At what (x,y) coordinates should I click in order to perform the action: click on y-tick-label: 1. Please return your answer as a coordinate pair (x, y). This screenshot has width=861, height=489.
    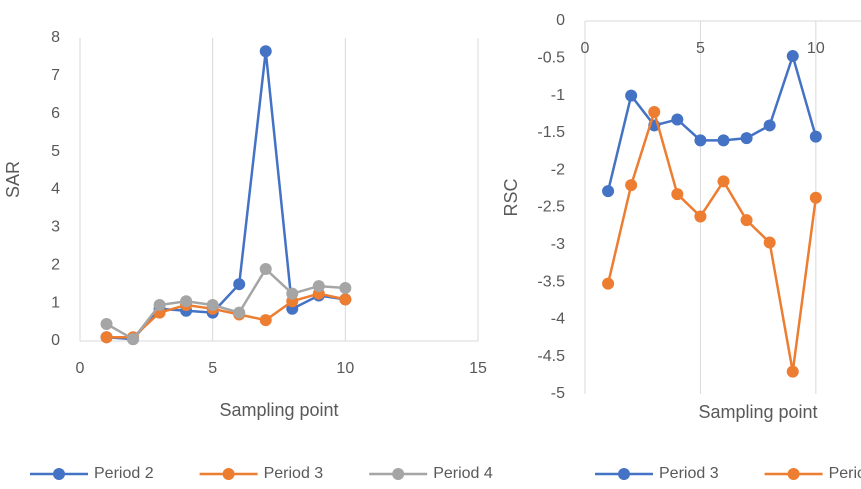
    Looking at the image, I should click on (55, 302).